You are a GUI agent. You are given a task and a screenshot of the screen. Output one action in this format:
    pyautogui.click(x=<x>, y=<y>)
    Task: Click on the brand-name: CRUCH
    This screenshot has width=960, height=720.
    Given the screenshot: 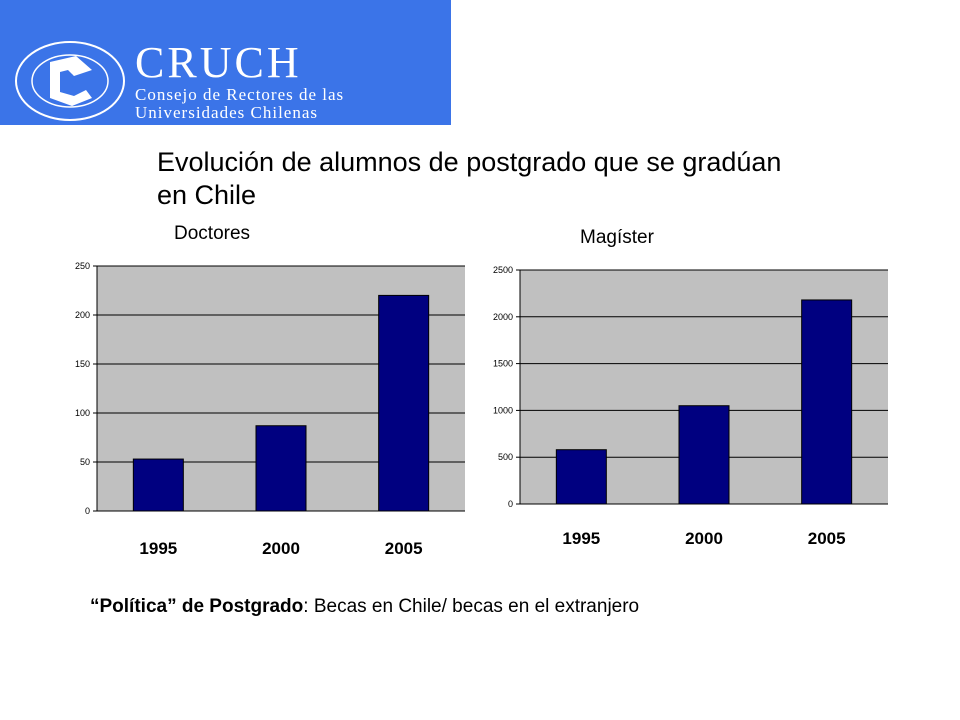 What is the action you would take?
    pyautogui.click(x=218, y=62)
    